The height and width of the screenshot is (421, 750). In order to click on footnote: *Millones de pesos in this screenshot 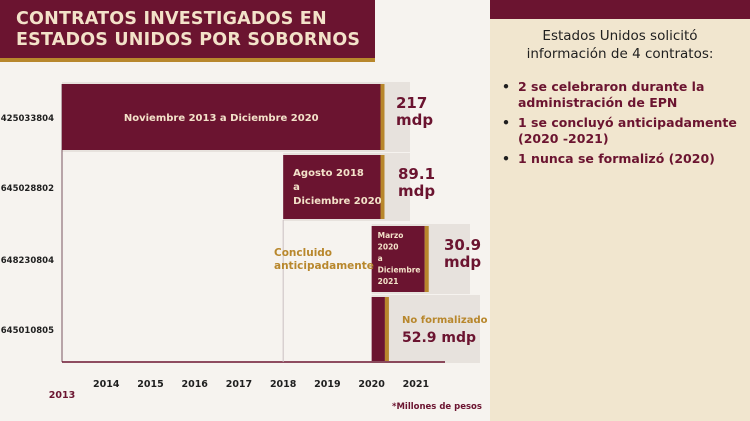, I will do `click(437, 407)`.